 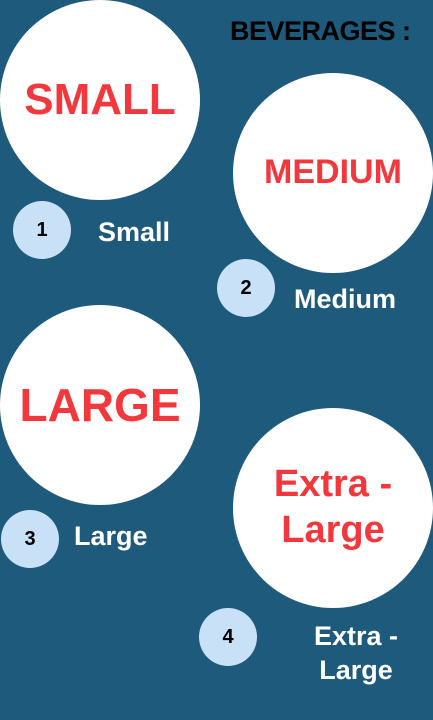 What do you see at coordinates (30, 539) in the screenshot?
I see `size-number-badge-3: 3` at bounding box center [30, 539].